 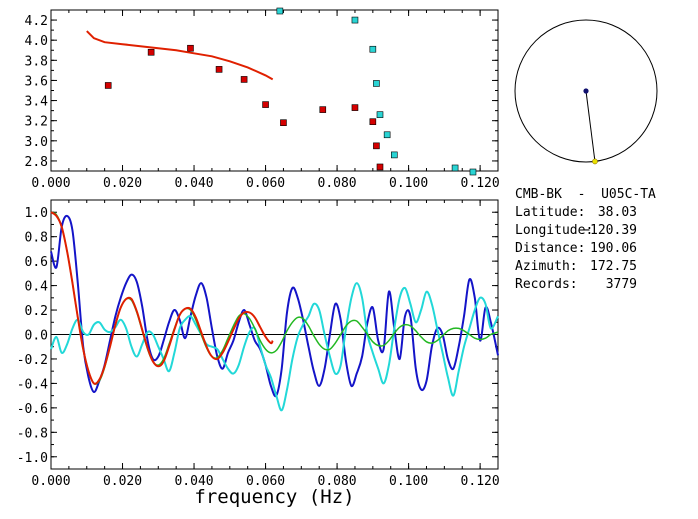 What do you see at coordinates (36, 61) in the screenshot?
I see `y-tick-label: 3.8` at bounding box center [36, 61].